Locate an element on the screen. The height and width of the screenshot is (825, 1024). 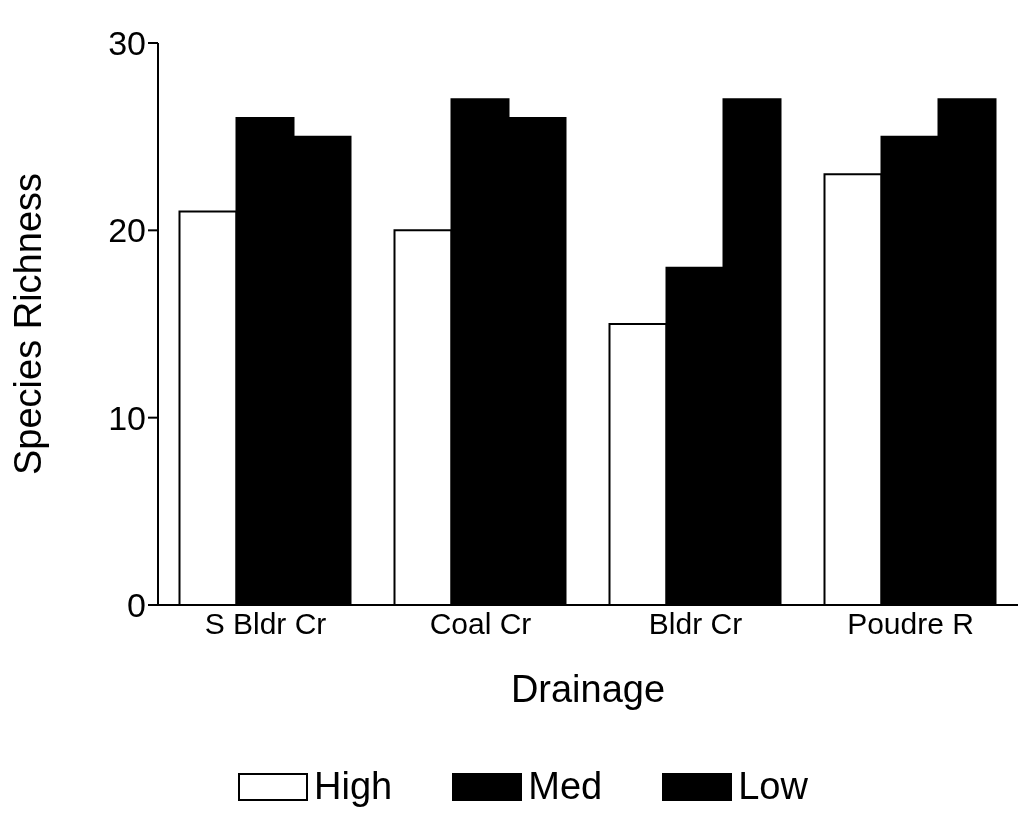
x-tick-label: Bldr Cr is located at coordinates (695, 624).